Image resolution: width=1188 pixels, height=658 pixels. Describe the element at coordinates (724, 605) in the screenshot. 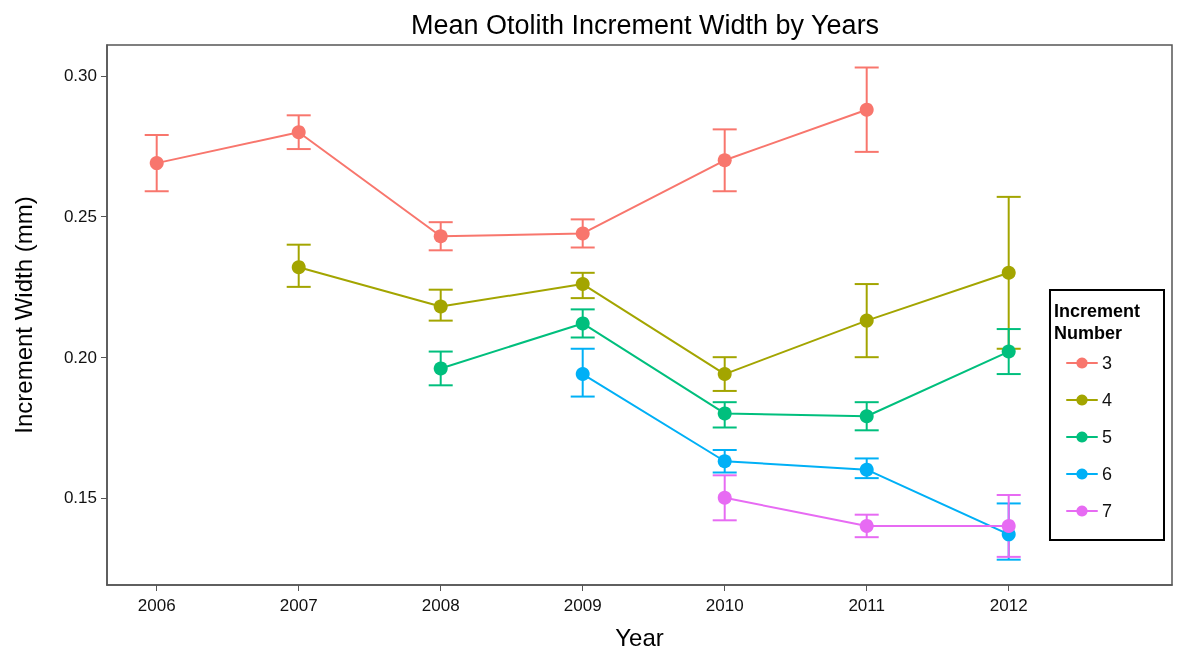

I see `x-tick-label: 2010` at that location.